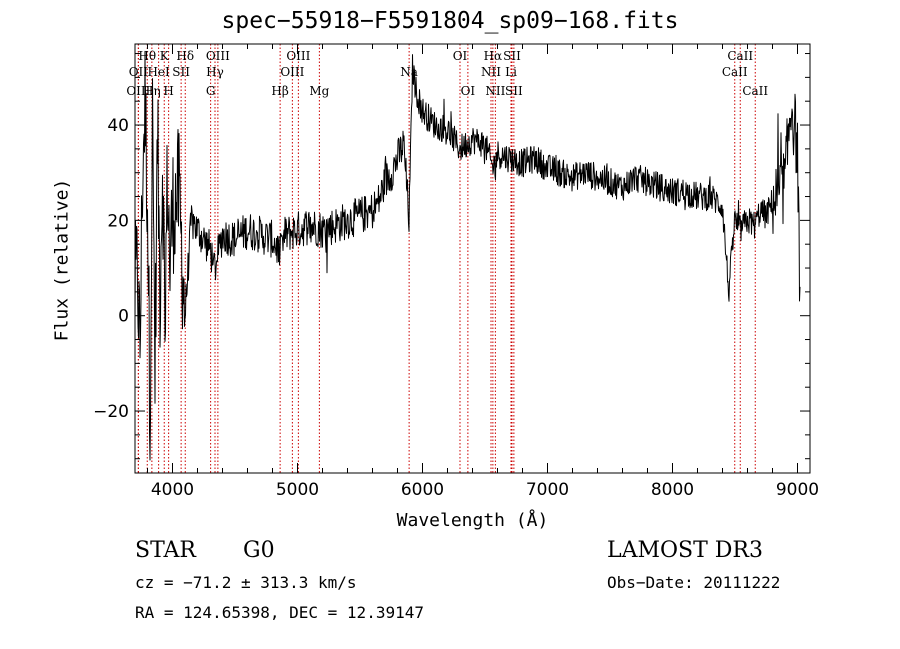 The height and width of the screenshot is (649, 900). What do you see at coordinates (139, 72) in the screenshot?
I see `spectral-line-label: OII` at bounding box center [139, 72].